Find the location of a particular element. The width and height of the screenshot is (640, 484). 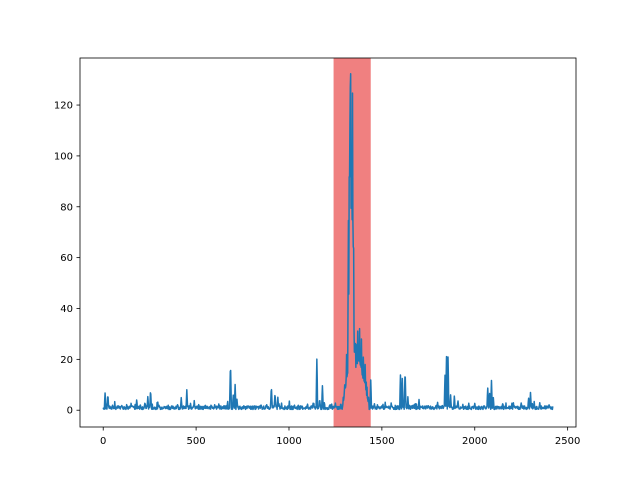

y-tick-label: 60 is located at coordinates (66, 258).